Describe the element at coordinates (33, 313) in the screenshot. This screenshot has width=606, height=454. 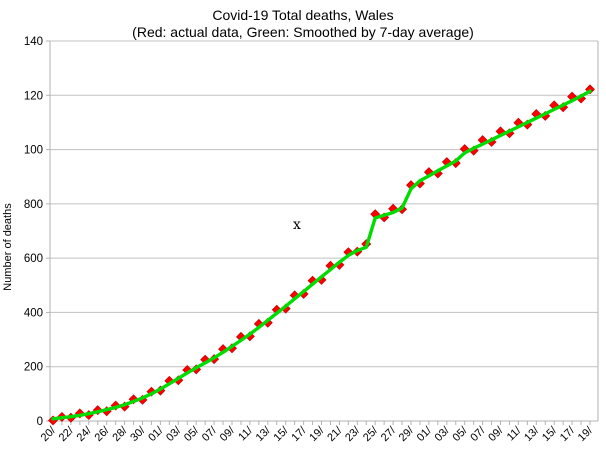
I see `y-tick-label: 400` at that location.